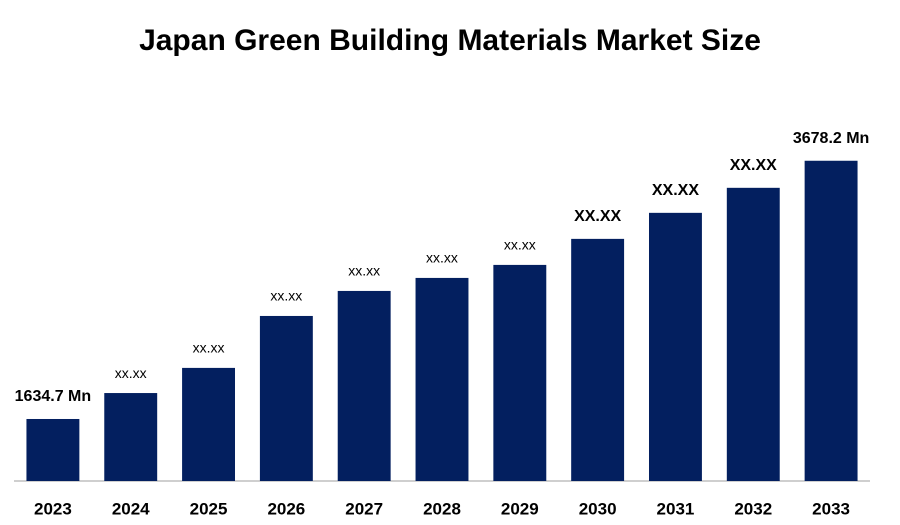 This screenshot has width=900, height=525. Describe the element at coordinates (131, 508) in the screenshot. I see `x-tick-label: 2024` at that location.